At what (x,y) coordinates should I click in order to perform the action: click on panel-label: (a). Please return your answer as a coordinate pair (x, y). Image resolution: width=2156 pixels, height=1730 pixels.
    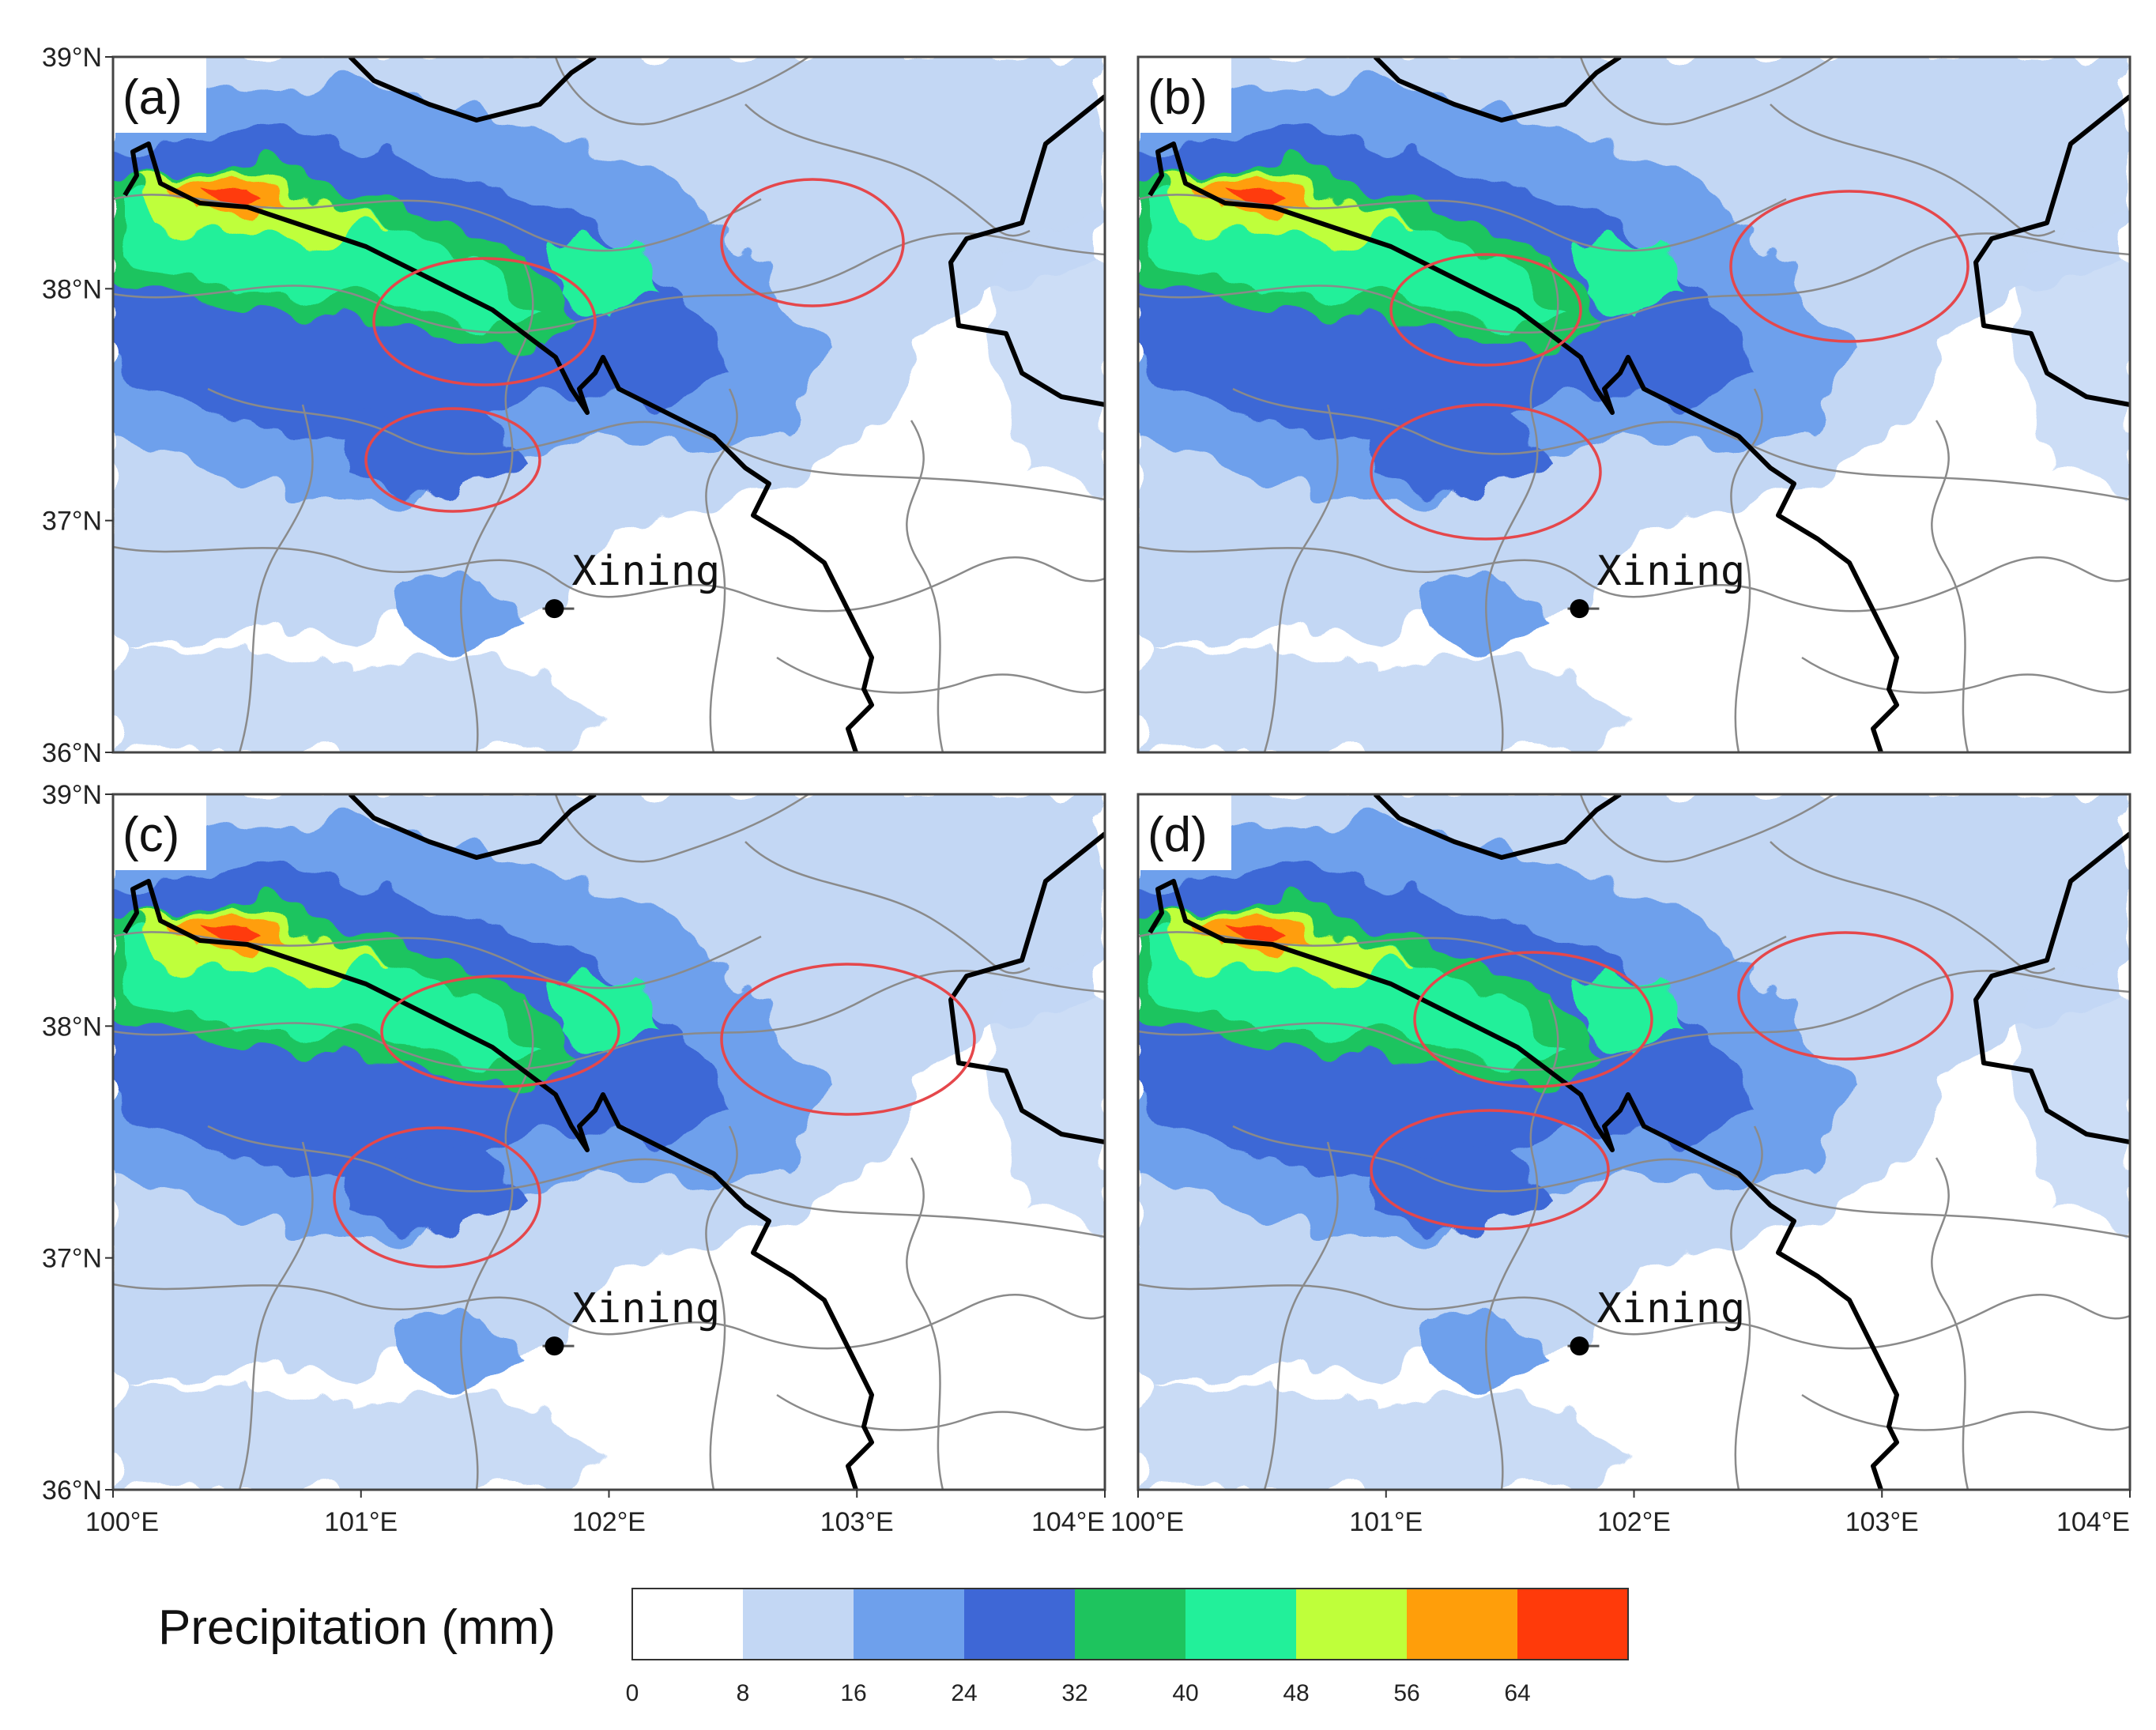
    Looking at the image, I should click on (152, 97).